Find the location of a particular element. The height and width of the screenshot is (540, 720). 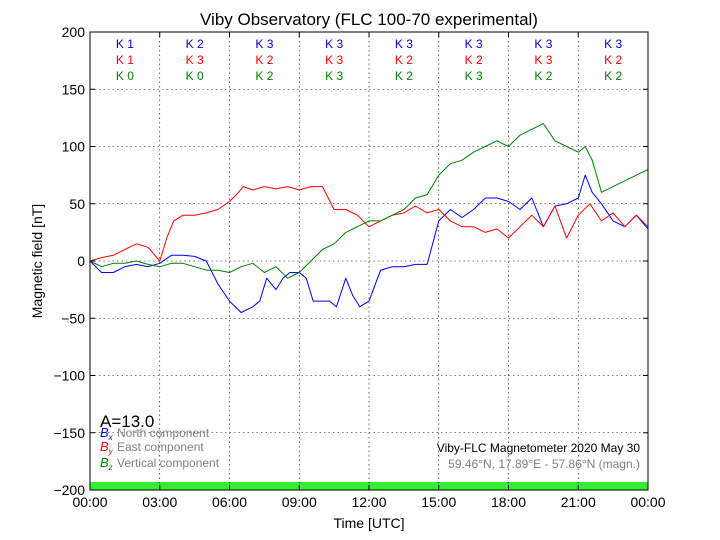

x-tick-label: 15:00 is located at coordinates (438, 502).